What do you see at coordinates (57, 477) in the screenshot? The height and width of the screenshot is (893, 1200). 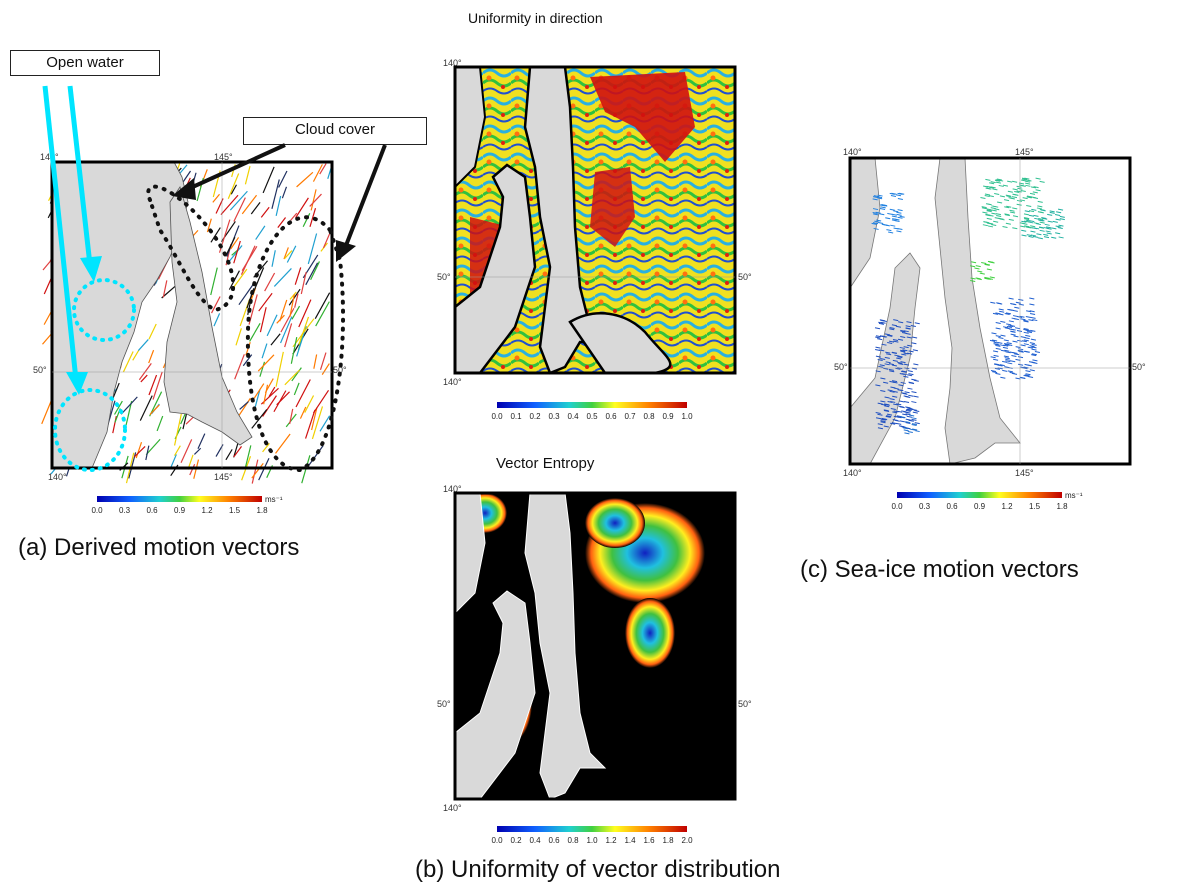 I see `map-a-lon-tick-bottom-left: 140°` at bounding box center [57, 477].